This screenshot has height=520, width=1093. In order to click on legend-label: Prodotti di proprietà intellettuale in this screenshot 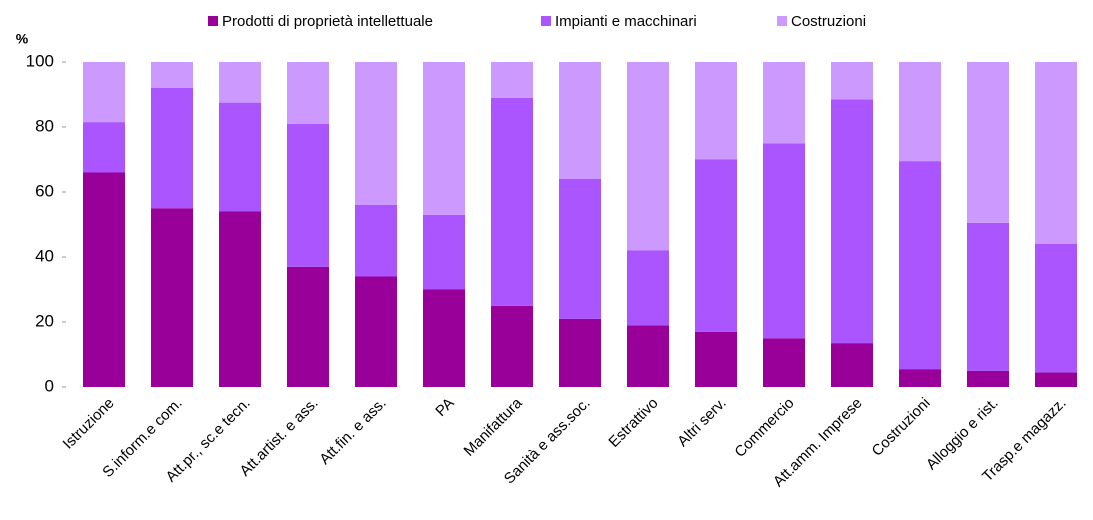, I will do `click(327, 21)`.